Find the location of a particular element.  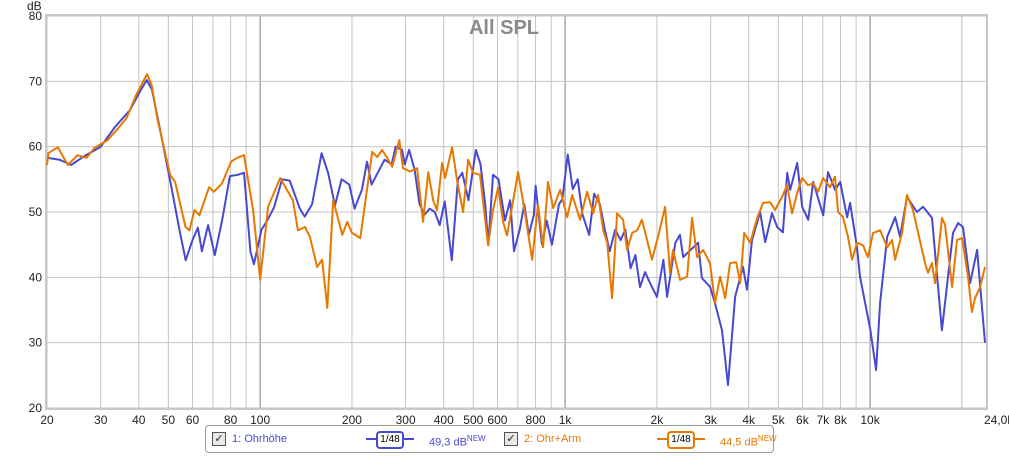

x-tick-label: 3k is located at coordinates (711, 420).